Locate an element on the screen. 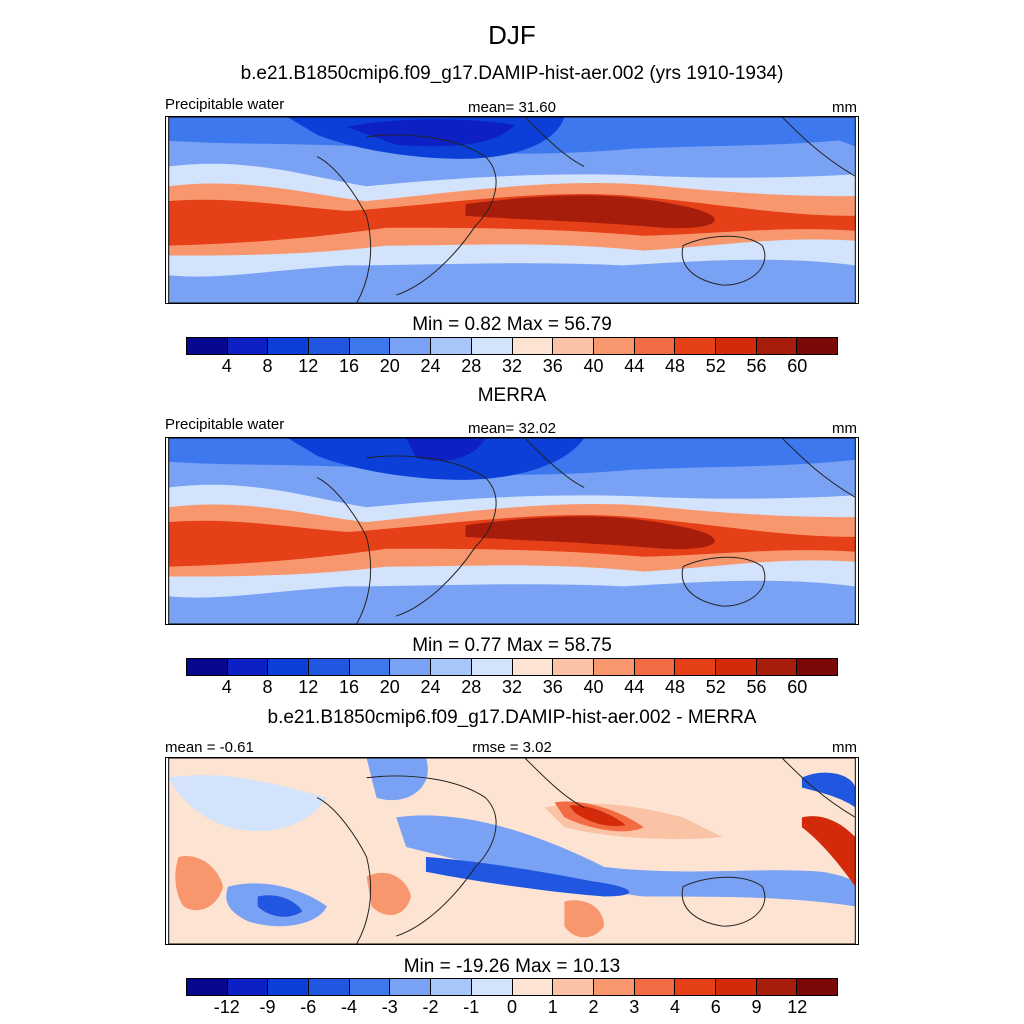 The width and height of the screenshot is (1024, 1024). panel-diff-colorbar-ticks: -12 -9 -6 -4 -3 -2 -1 0 1 2 3 4 6 9 12 is located at coordinates (512, 1009).